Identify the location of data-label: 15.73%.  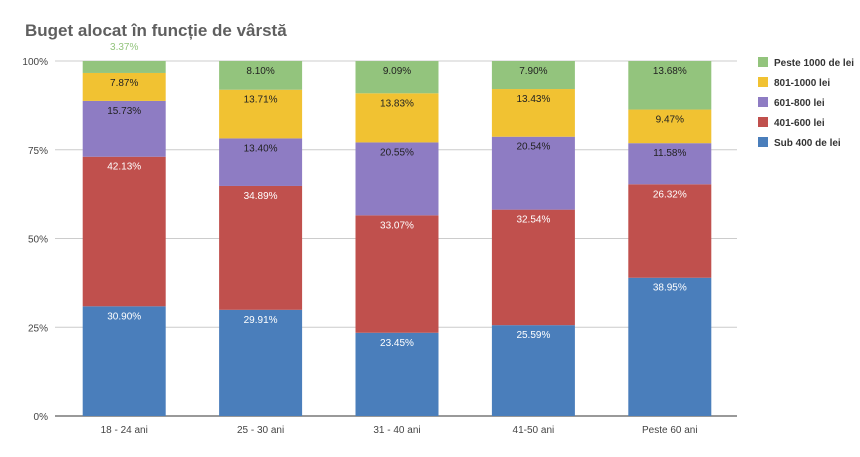
(124, 111).